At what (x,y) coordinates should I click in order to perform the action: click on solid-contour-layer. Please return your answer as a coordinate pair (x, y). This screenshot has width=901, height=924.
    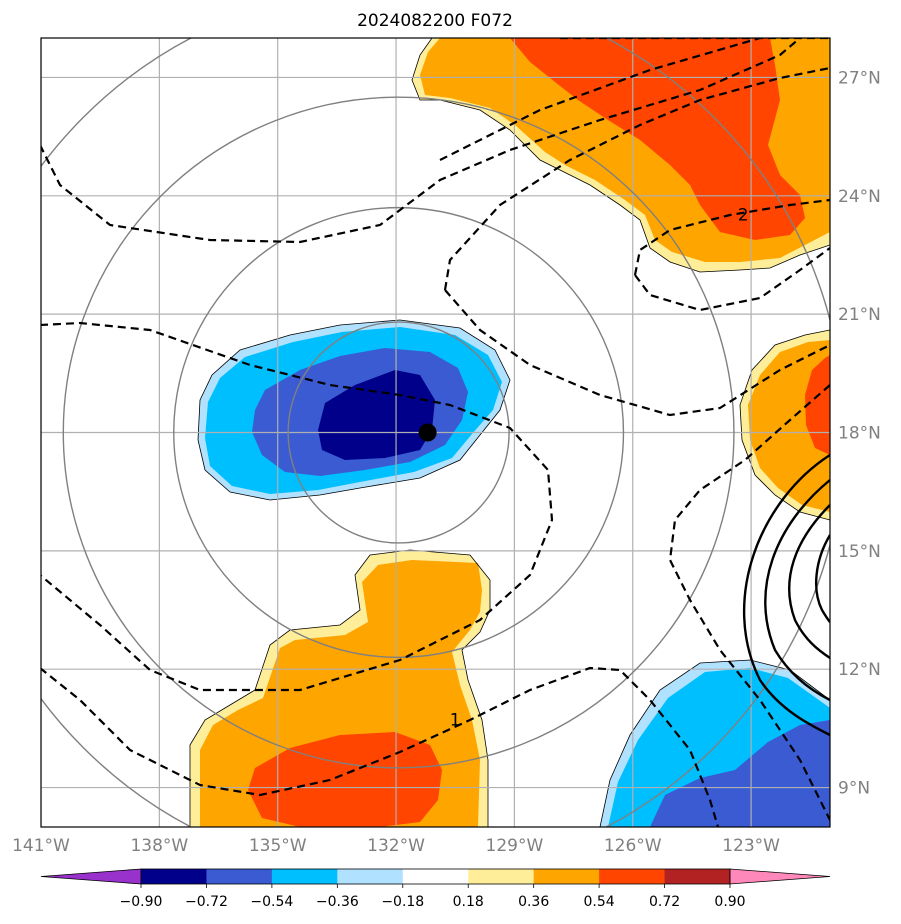
    Looking at the image, I should click on (786, 595).